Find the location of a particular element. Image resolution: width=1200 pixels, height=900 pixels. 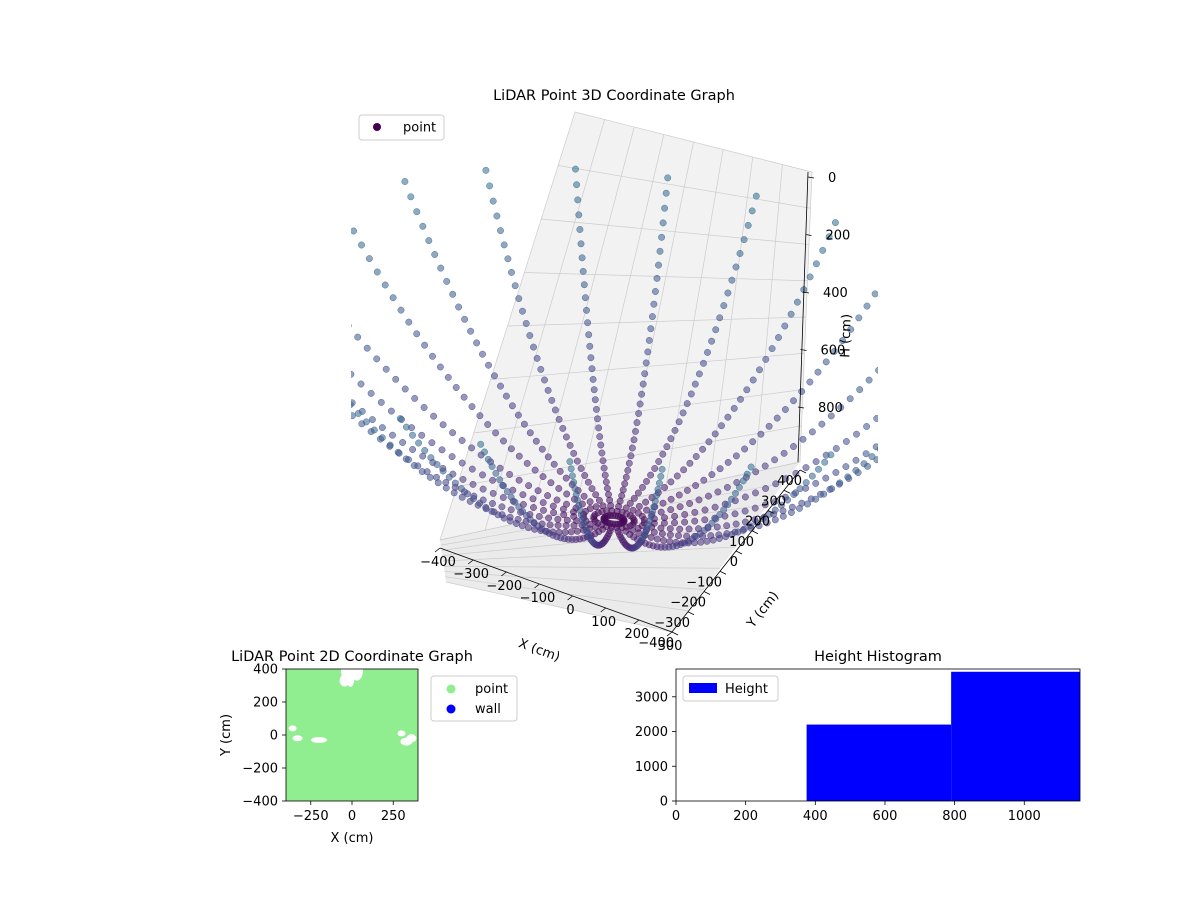

x-tick-label: 300 is located at coordinates (670, 646).